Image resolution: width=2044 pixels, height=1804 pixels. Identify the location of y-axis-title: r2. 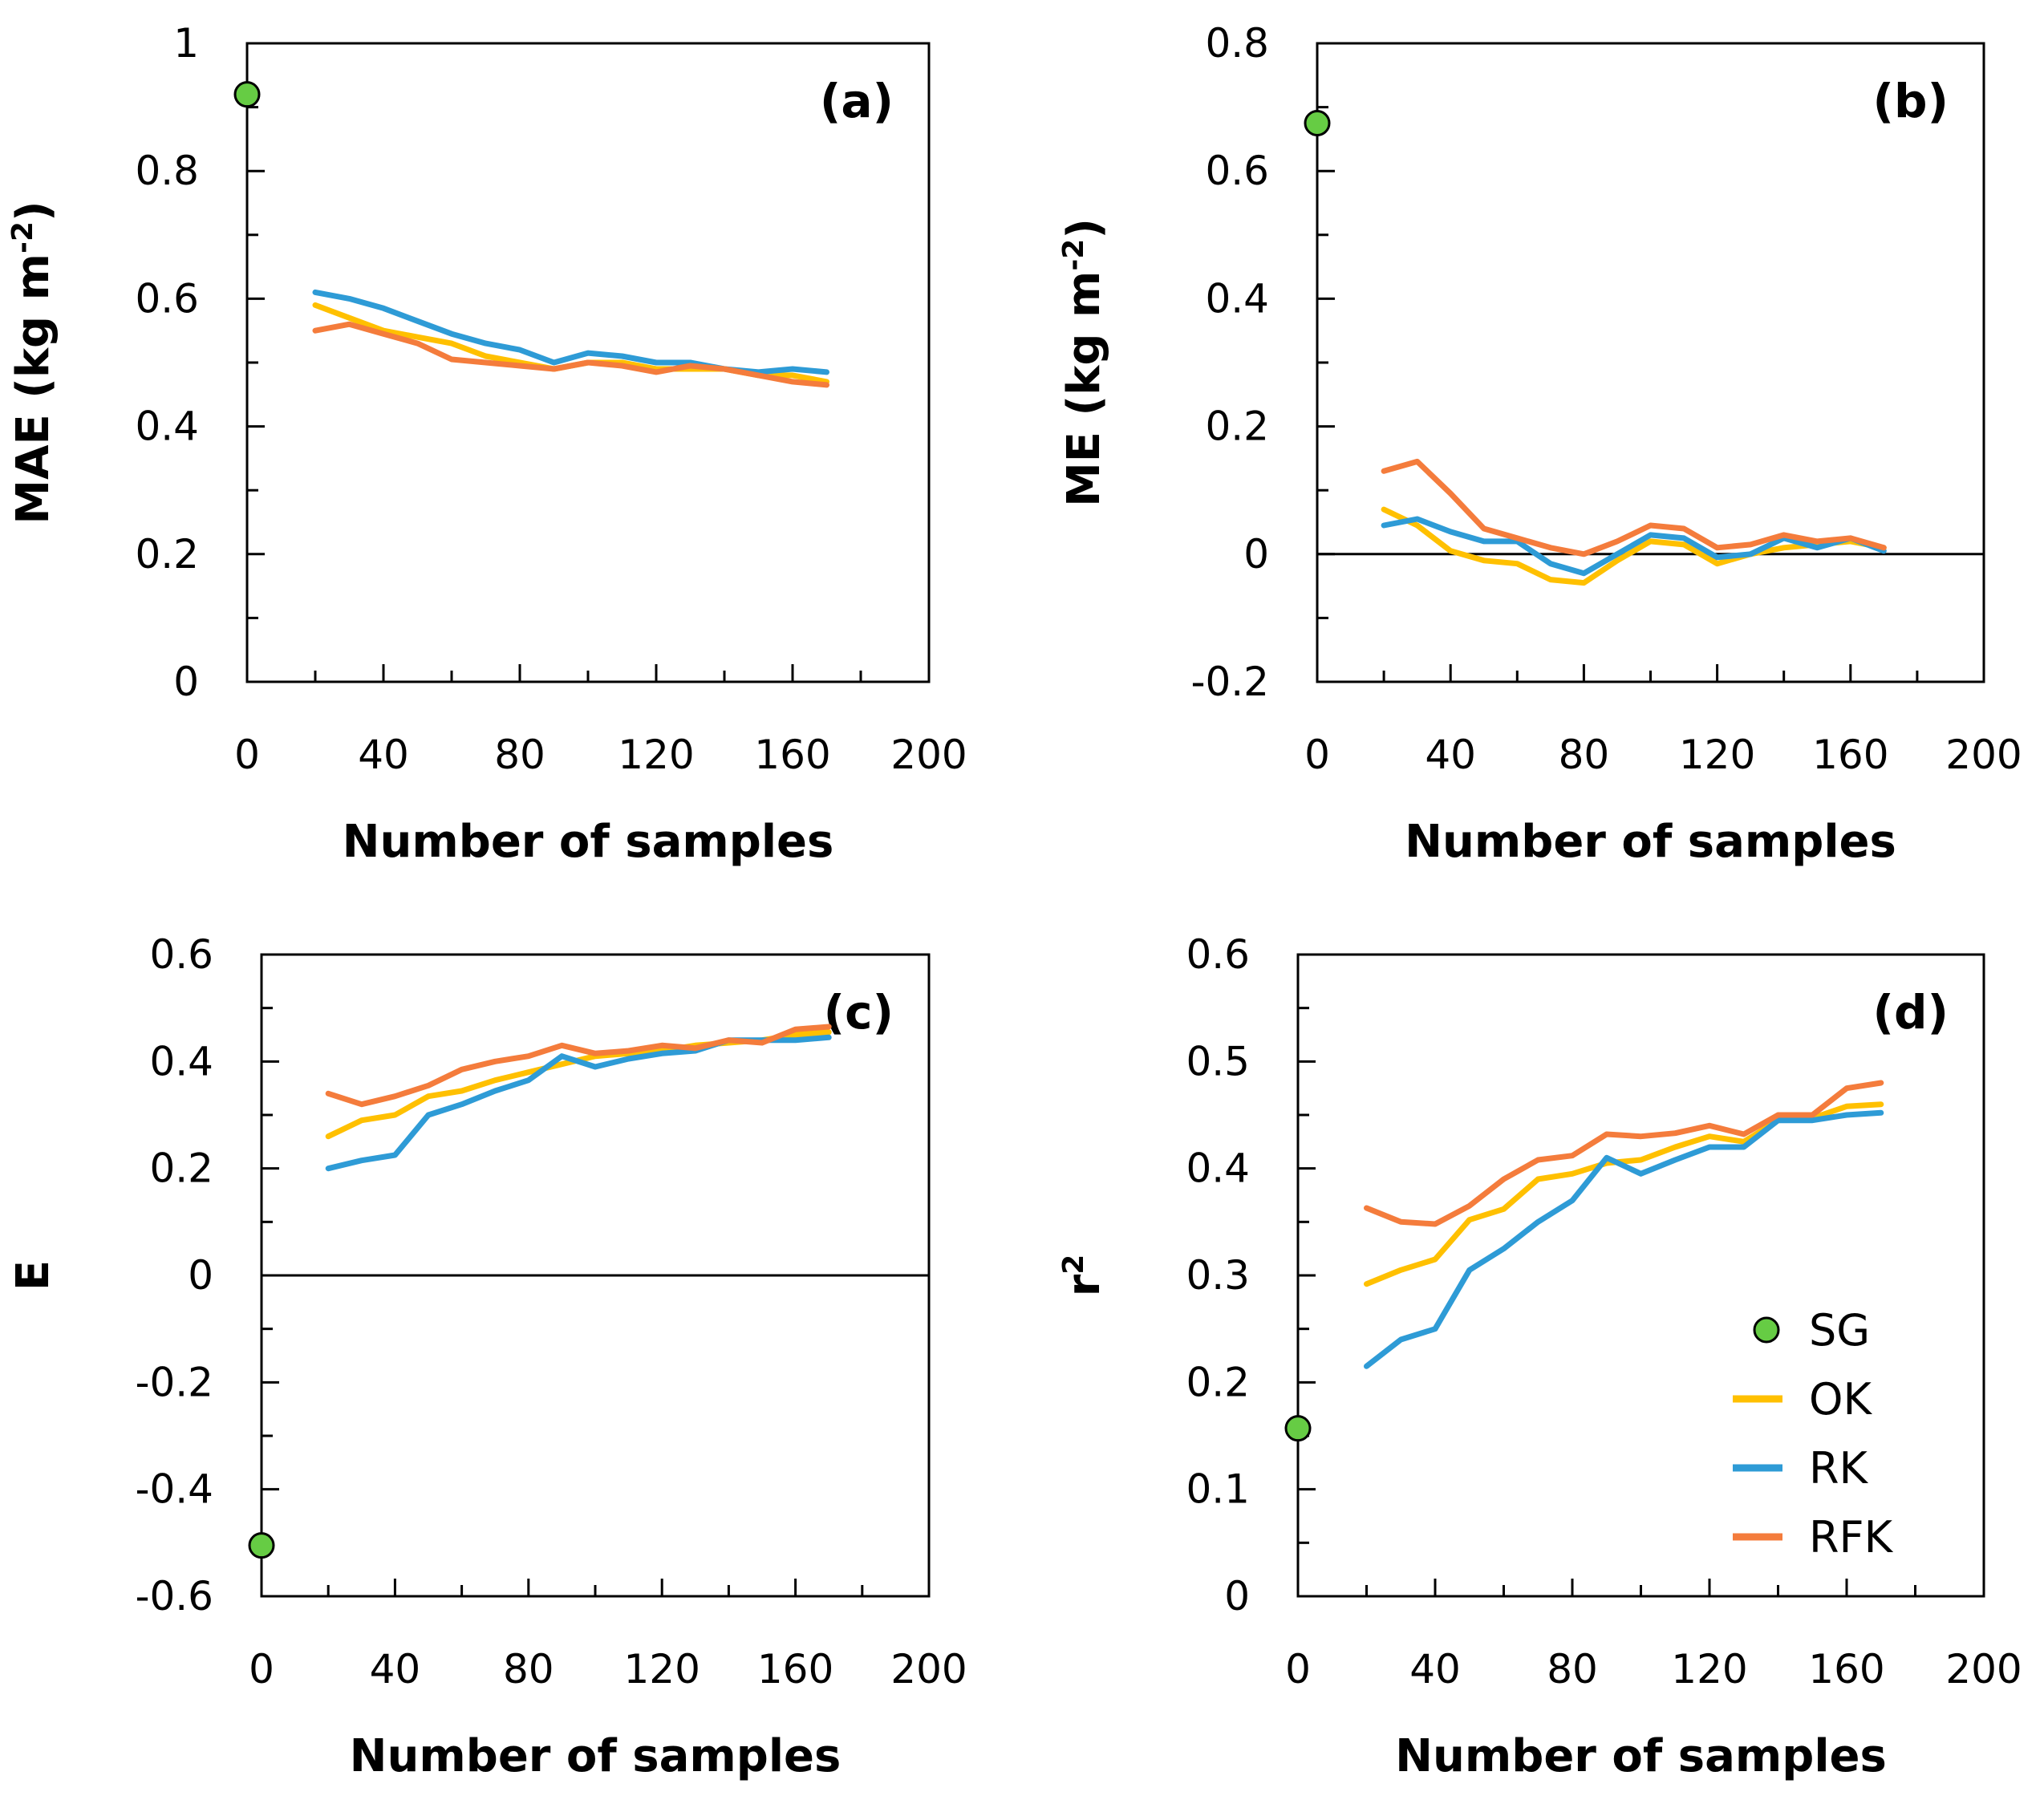
(1084, 1276).